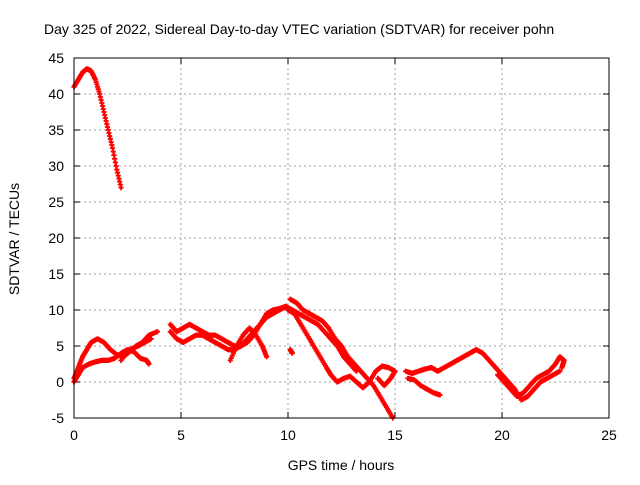 This screenshot has height=485, width=640. I want to click on x-axis-label: GPS time / hours, so click(341, 465).